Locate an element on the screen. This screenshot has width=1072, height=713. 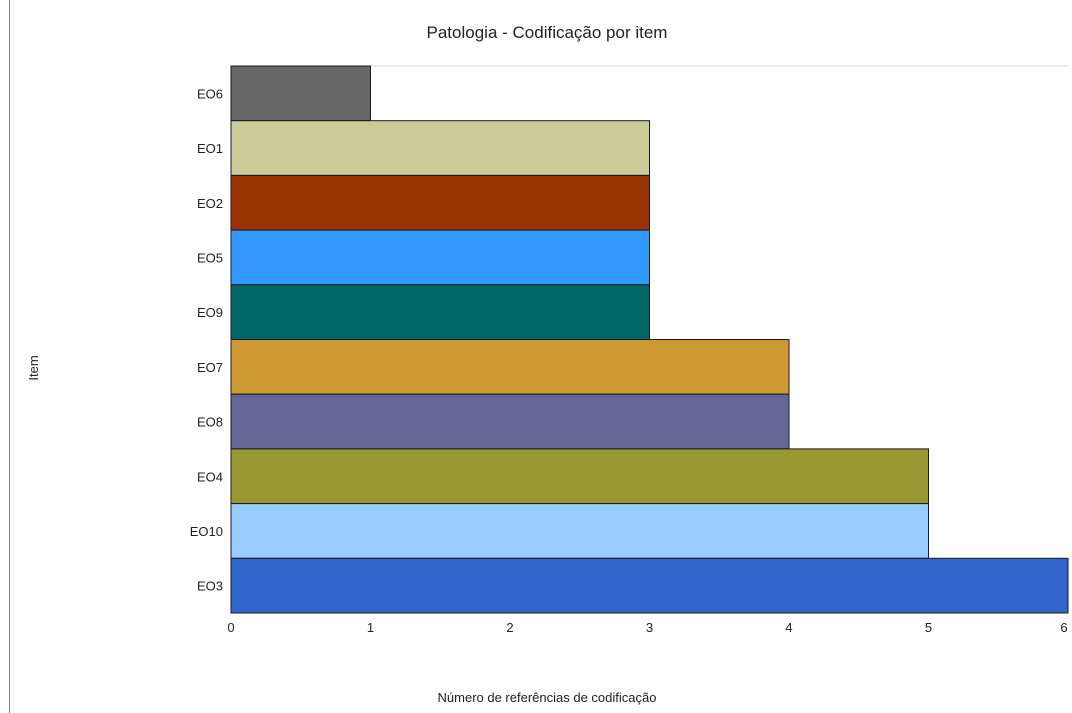
x-tick-5: 5 is located at coordinates (928, 627).